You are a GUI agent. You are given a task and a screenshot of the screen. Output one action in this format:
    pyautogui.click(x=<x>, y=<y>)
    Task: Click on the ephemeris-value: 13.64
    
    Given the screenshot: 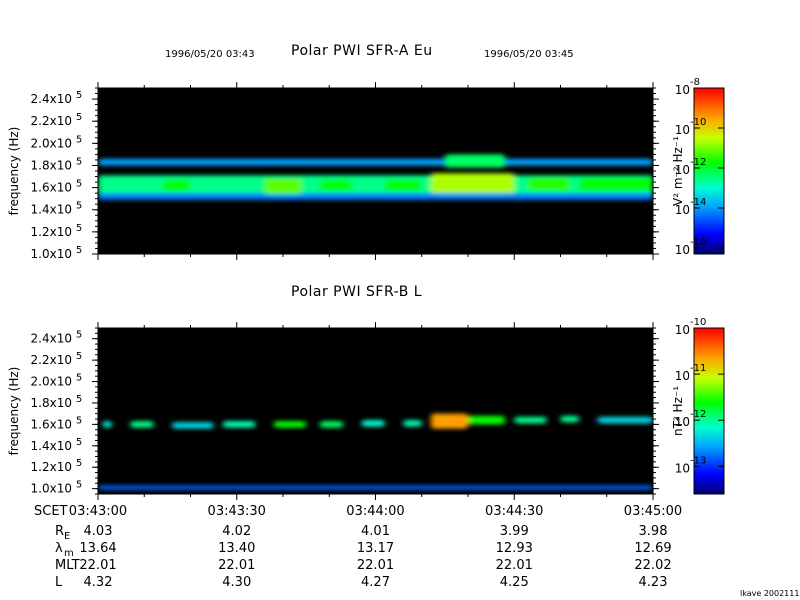 What is the action you would take?
    pyautogui.click(x=97, y=548)
    